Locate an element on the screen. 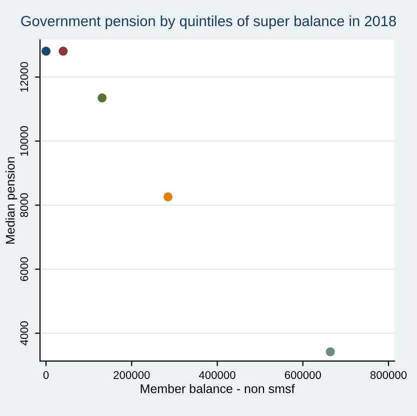 This screenshot has height=416, width=417. y-tick-label: 6000 is located at coordinates (24, 269).